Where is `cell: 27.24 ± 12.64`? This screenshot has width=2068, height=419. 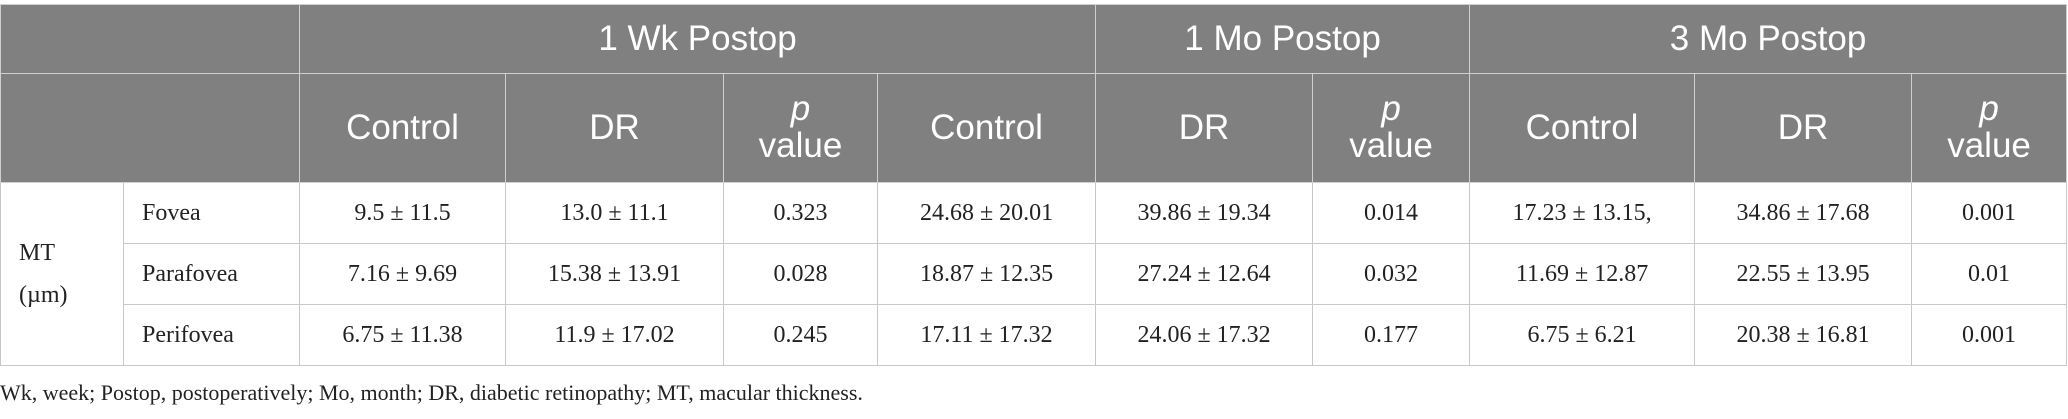
cell: 27.24 ± 12.64 is located at coordinates (1204, 274).